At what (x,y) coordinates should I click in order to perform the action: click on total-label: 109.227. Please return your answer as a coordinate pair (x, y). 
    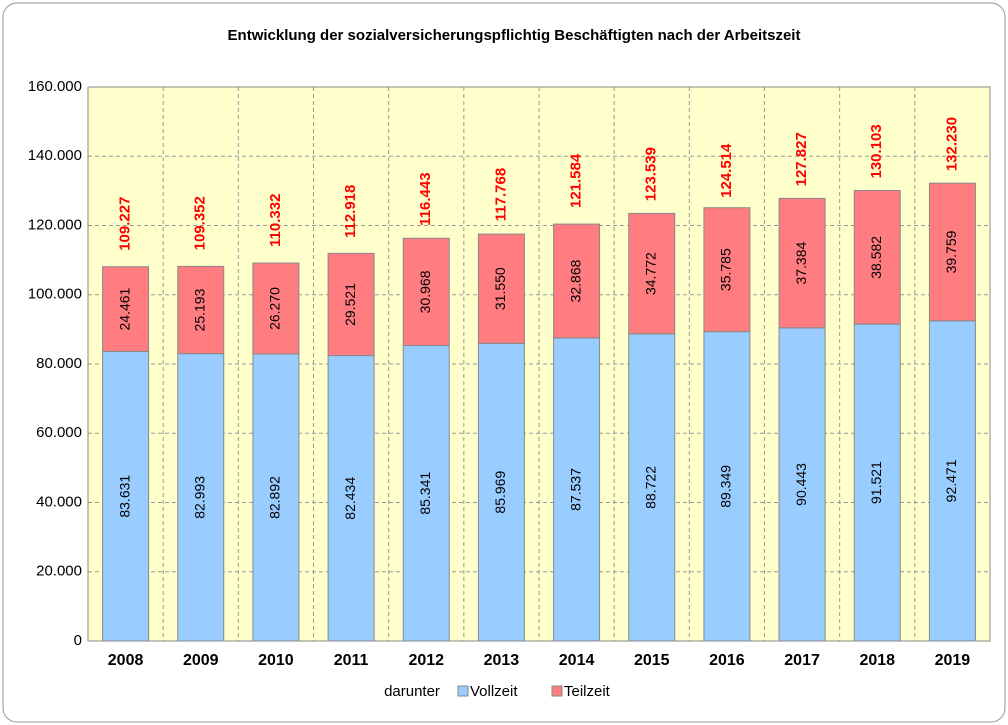
    Looking at the image, I should click on (125, 224).